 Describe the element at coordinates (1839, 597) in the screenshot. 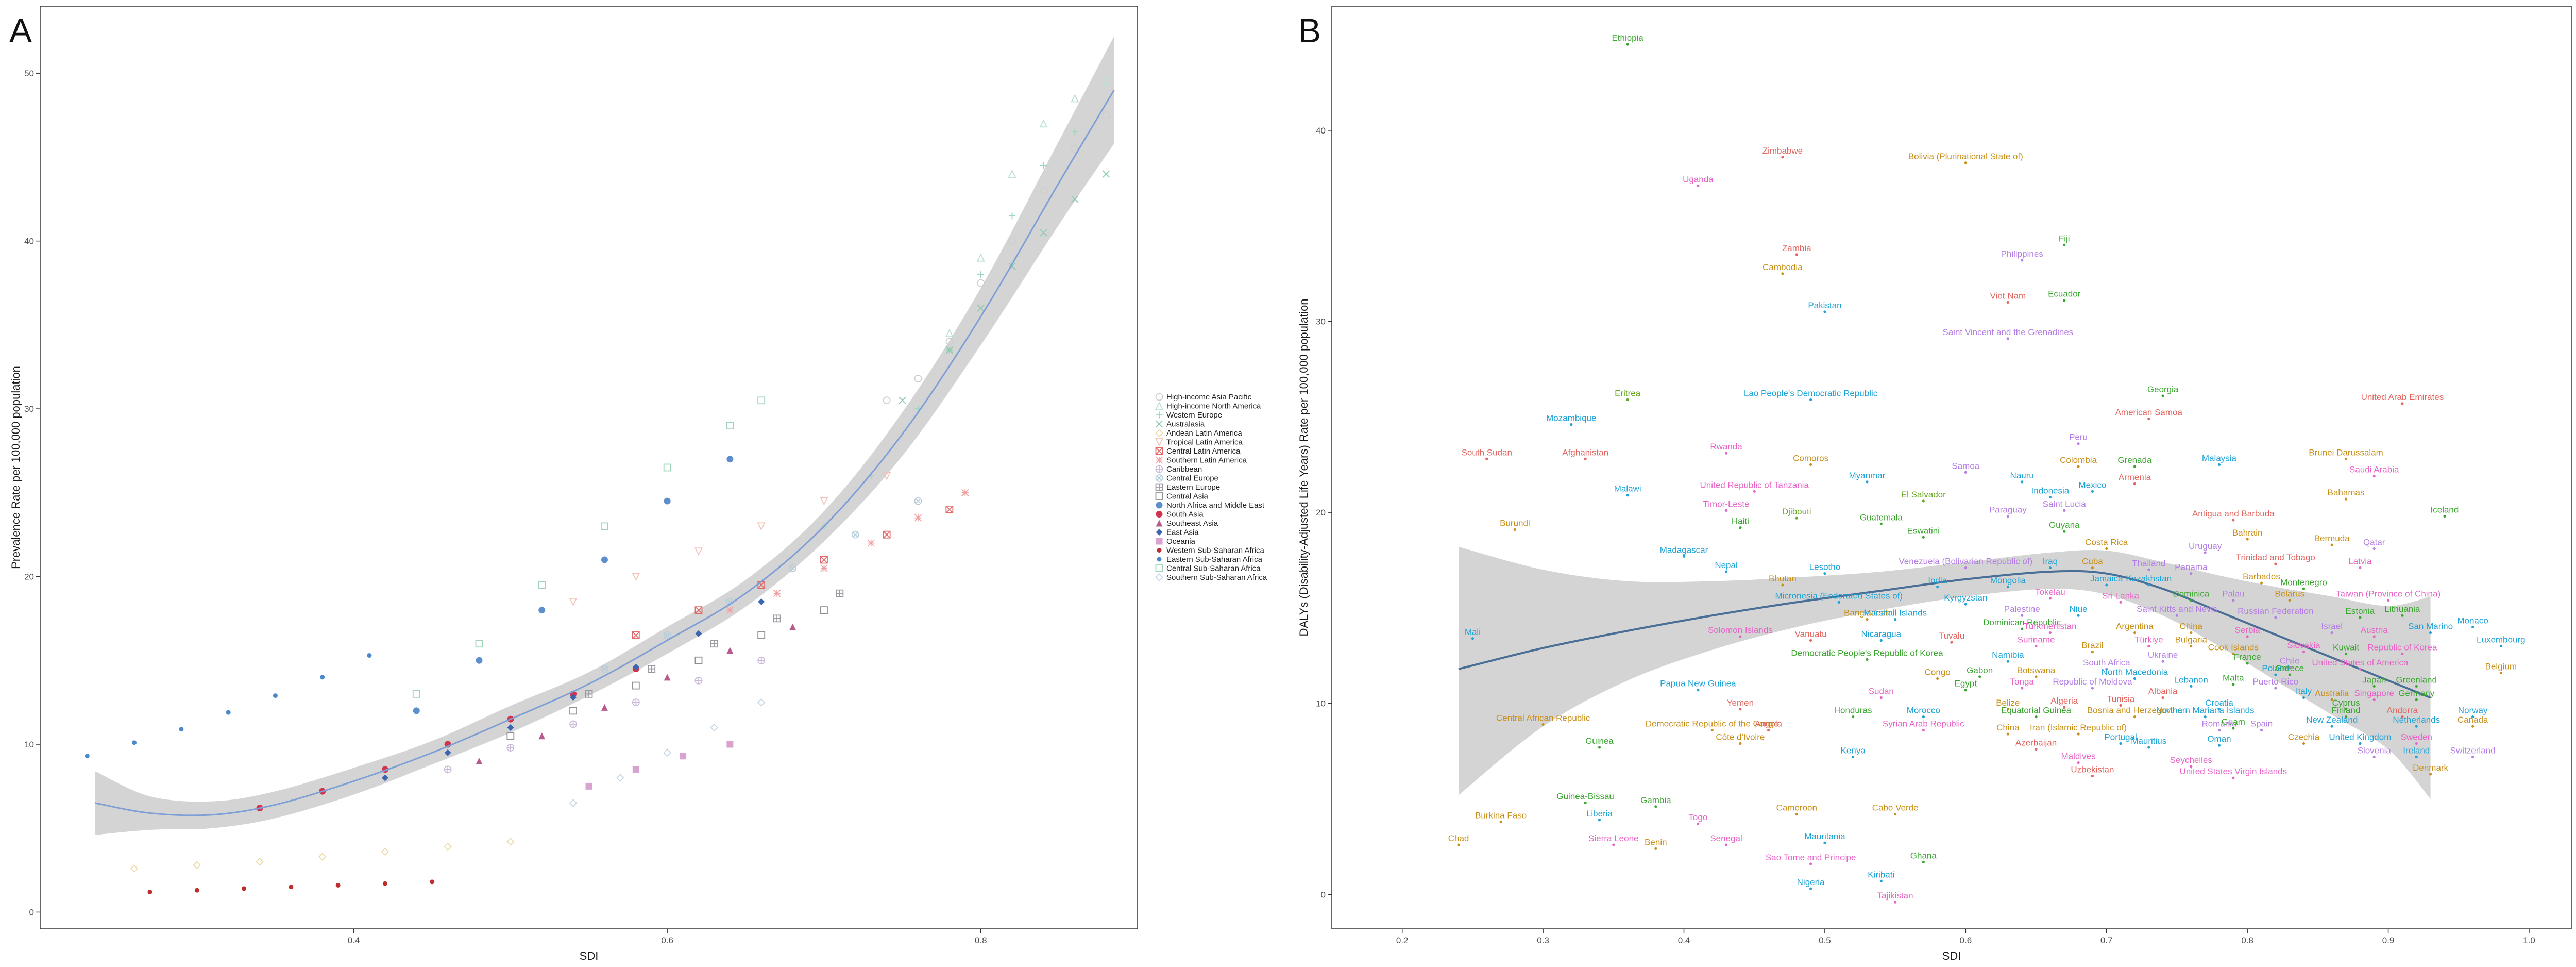

I see `country-point: Micronesia (Federated States of)` at that location.